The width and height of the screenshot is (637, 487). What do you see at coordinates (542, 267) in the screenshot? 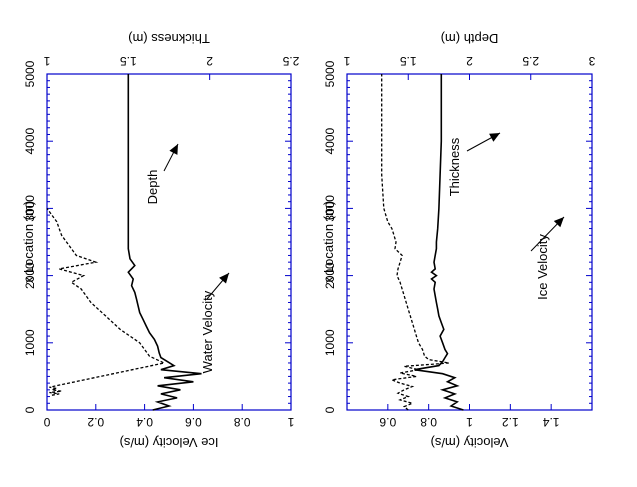
I see `ice-velocity-annotation: Ice Velocity` at bounding box center [542, 267].